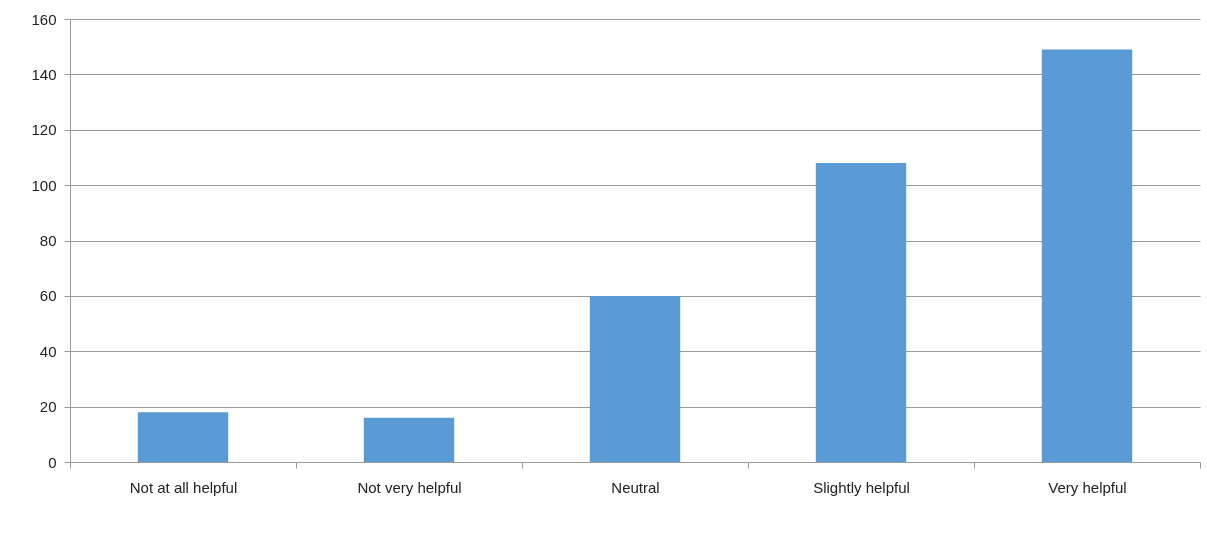  Describe the element at coordinates (1087, 487) in the screenshot. I see `x-tick-label: Very helpful` at that location.